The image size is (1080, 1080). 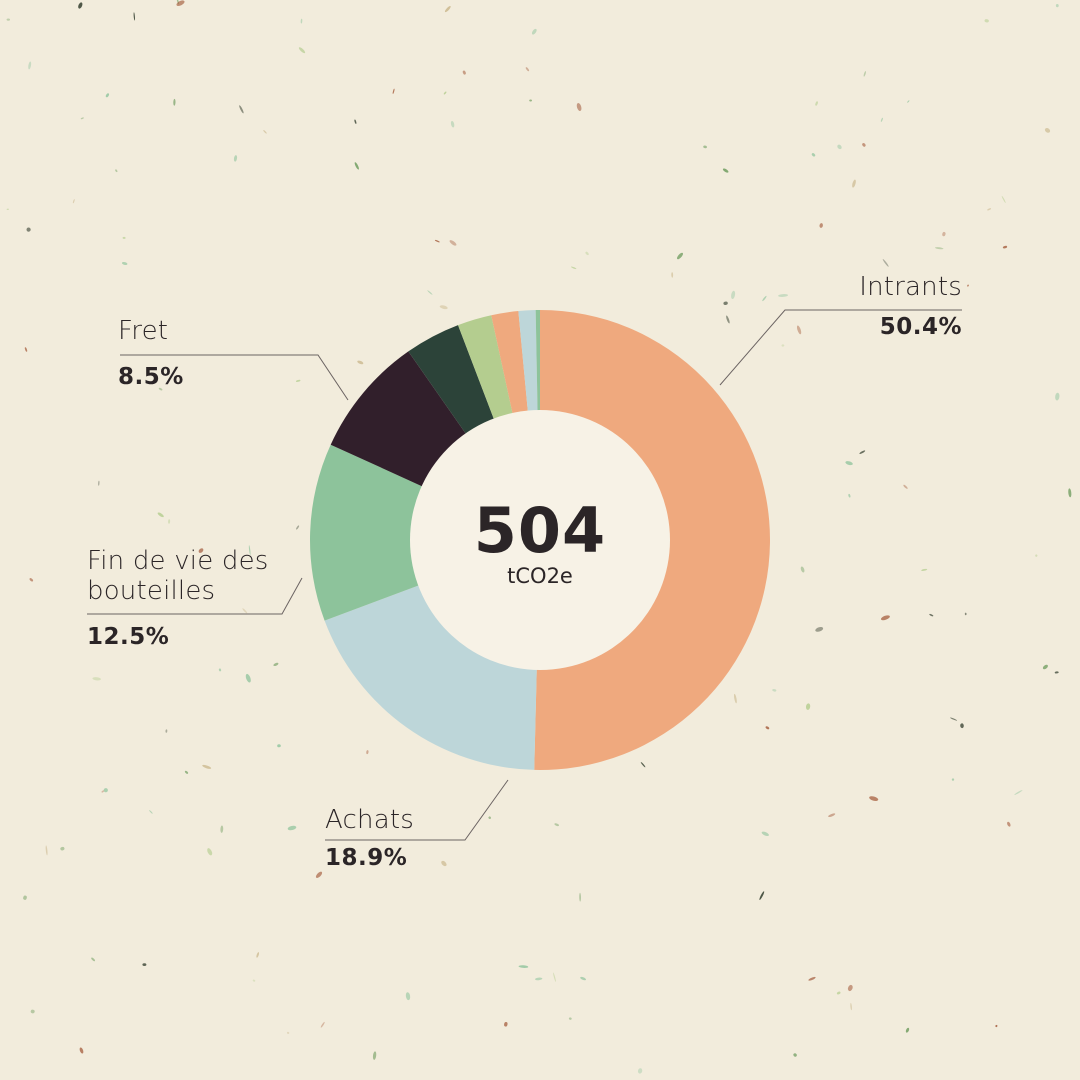 I want to click on leader-line-intrants, so click(x=840, y=347).